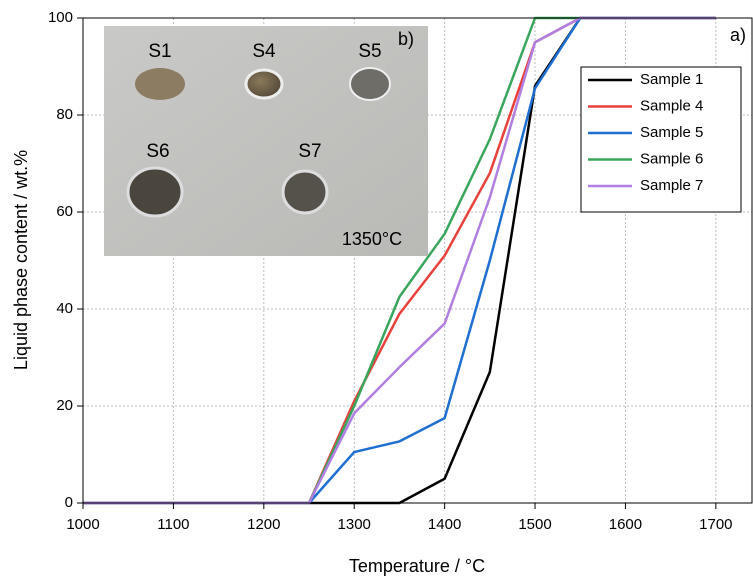 The image size is (753, 579). What do you see at coordinates (64, 308) in the screenshot?
I see `y-tick-label: 40` at bounding box center [64, 308].